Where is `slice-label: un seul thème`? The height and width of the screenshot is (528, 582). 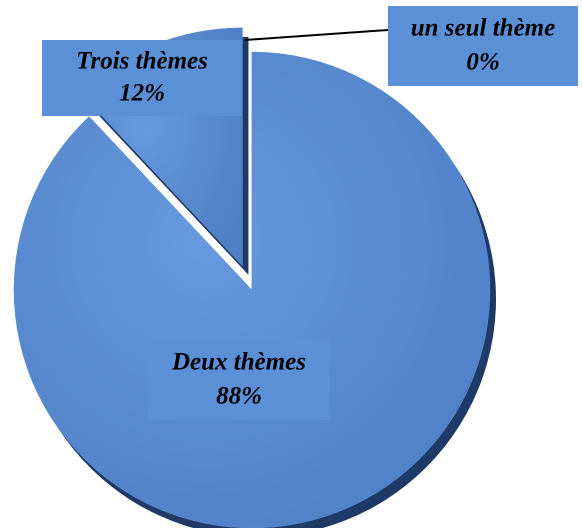 slice-label: un seul thème is located at coordinates (483, 28).